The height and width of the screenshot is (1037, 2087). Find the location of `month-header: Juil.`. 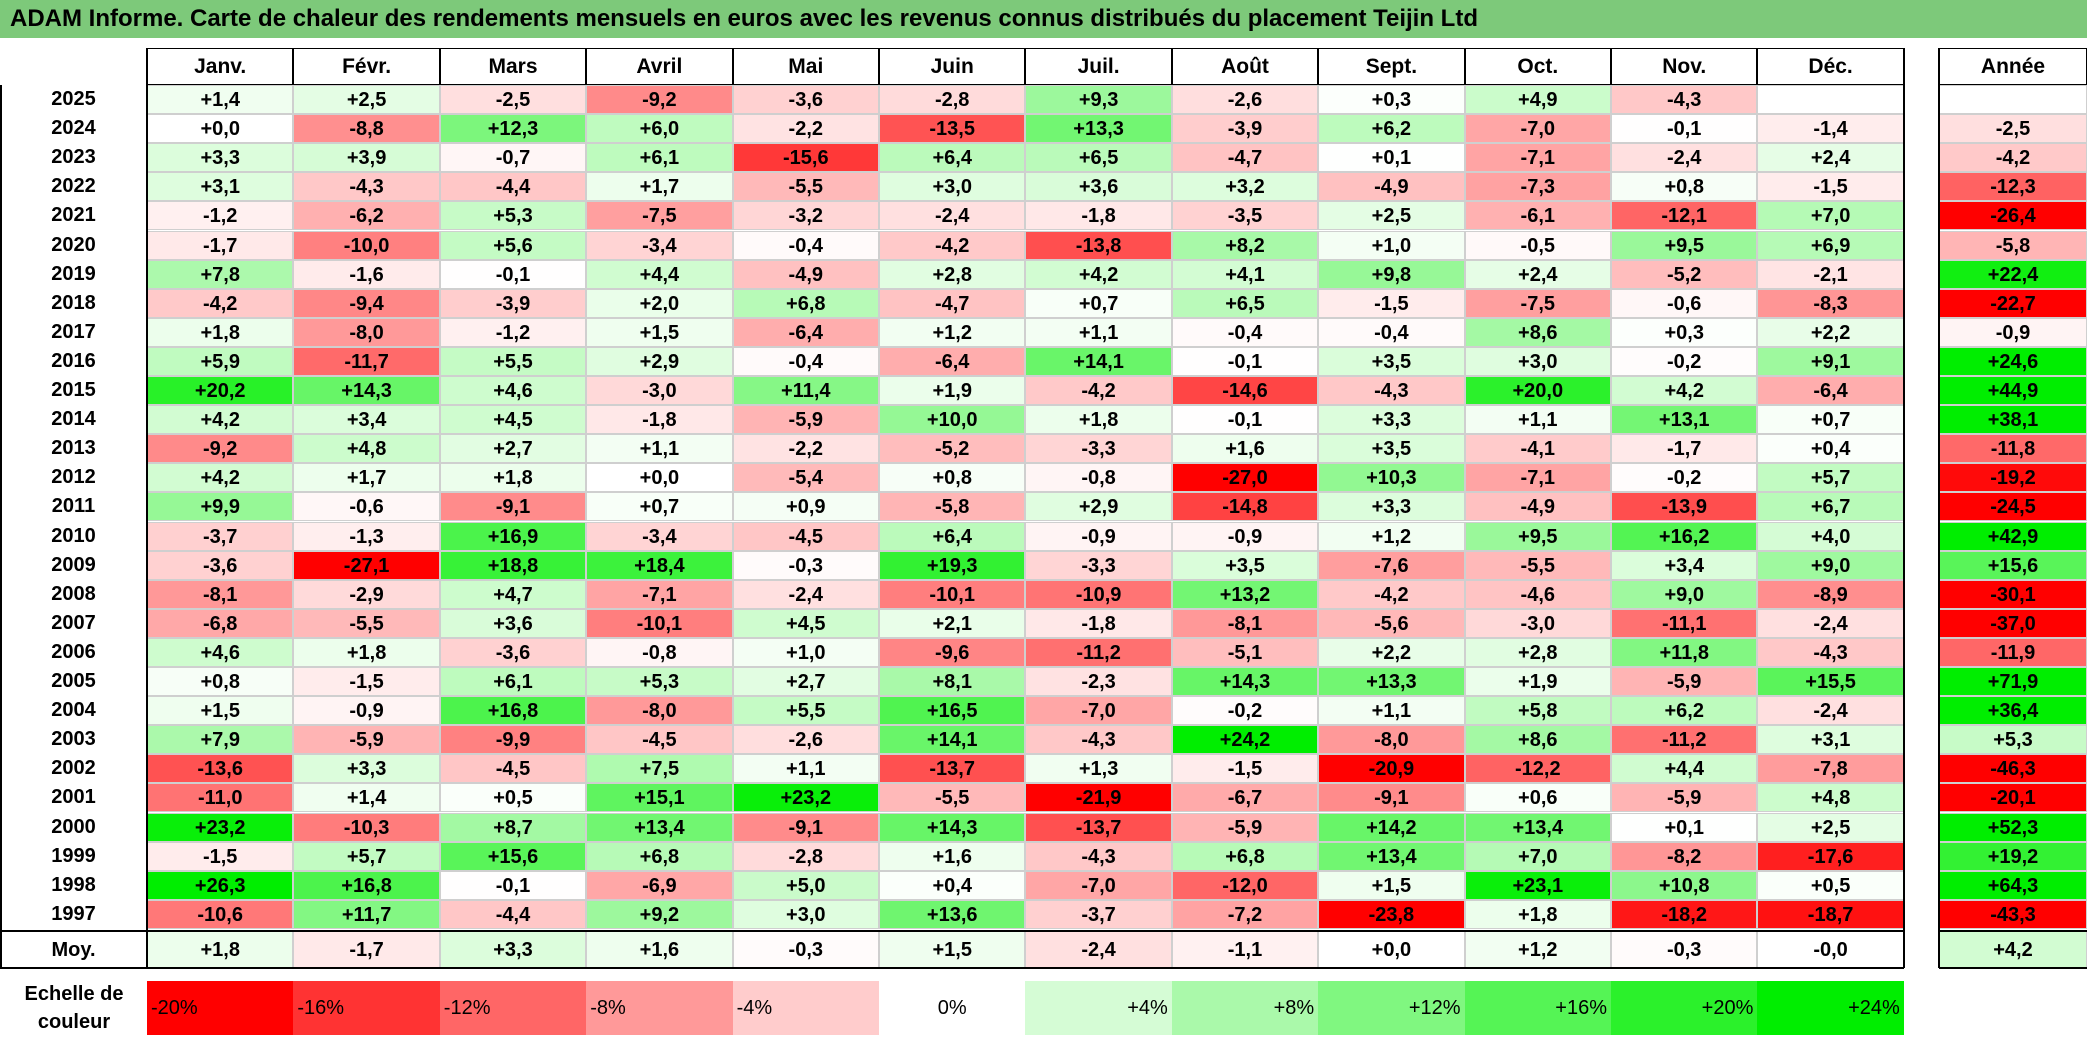

month-header: Juil. is located at coordinates (1098, 66).